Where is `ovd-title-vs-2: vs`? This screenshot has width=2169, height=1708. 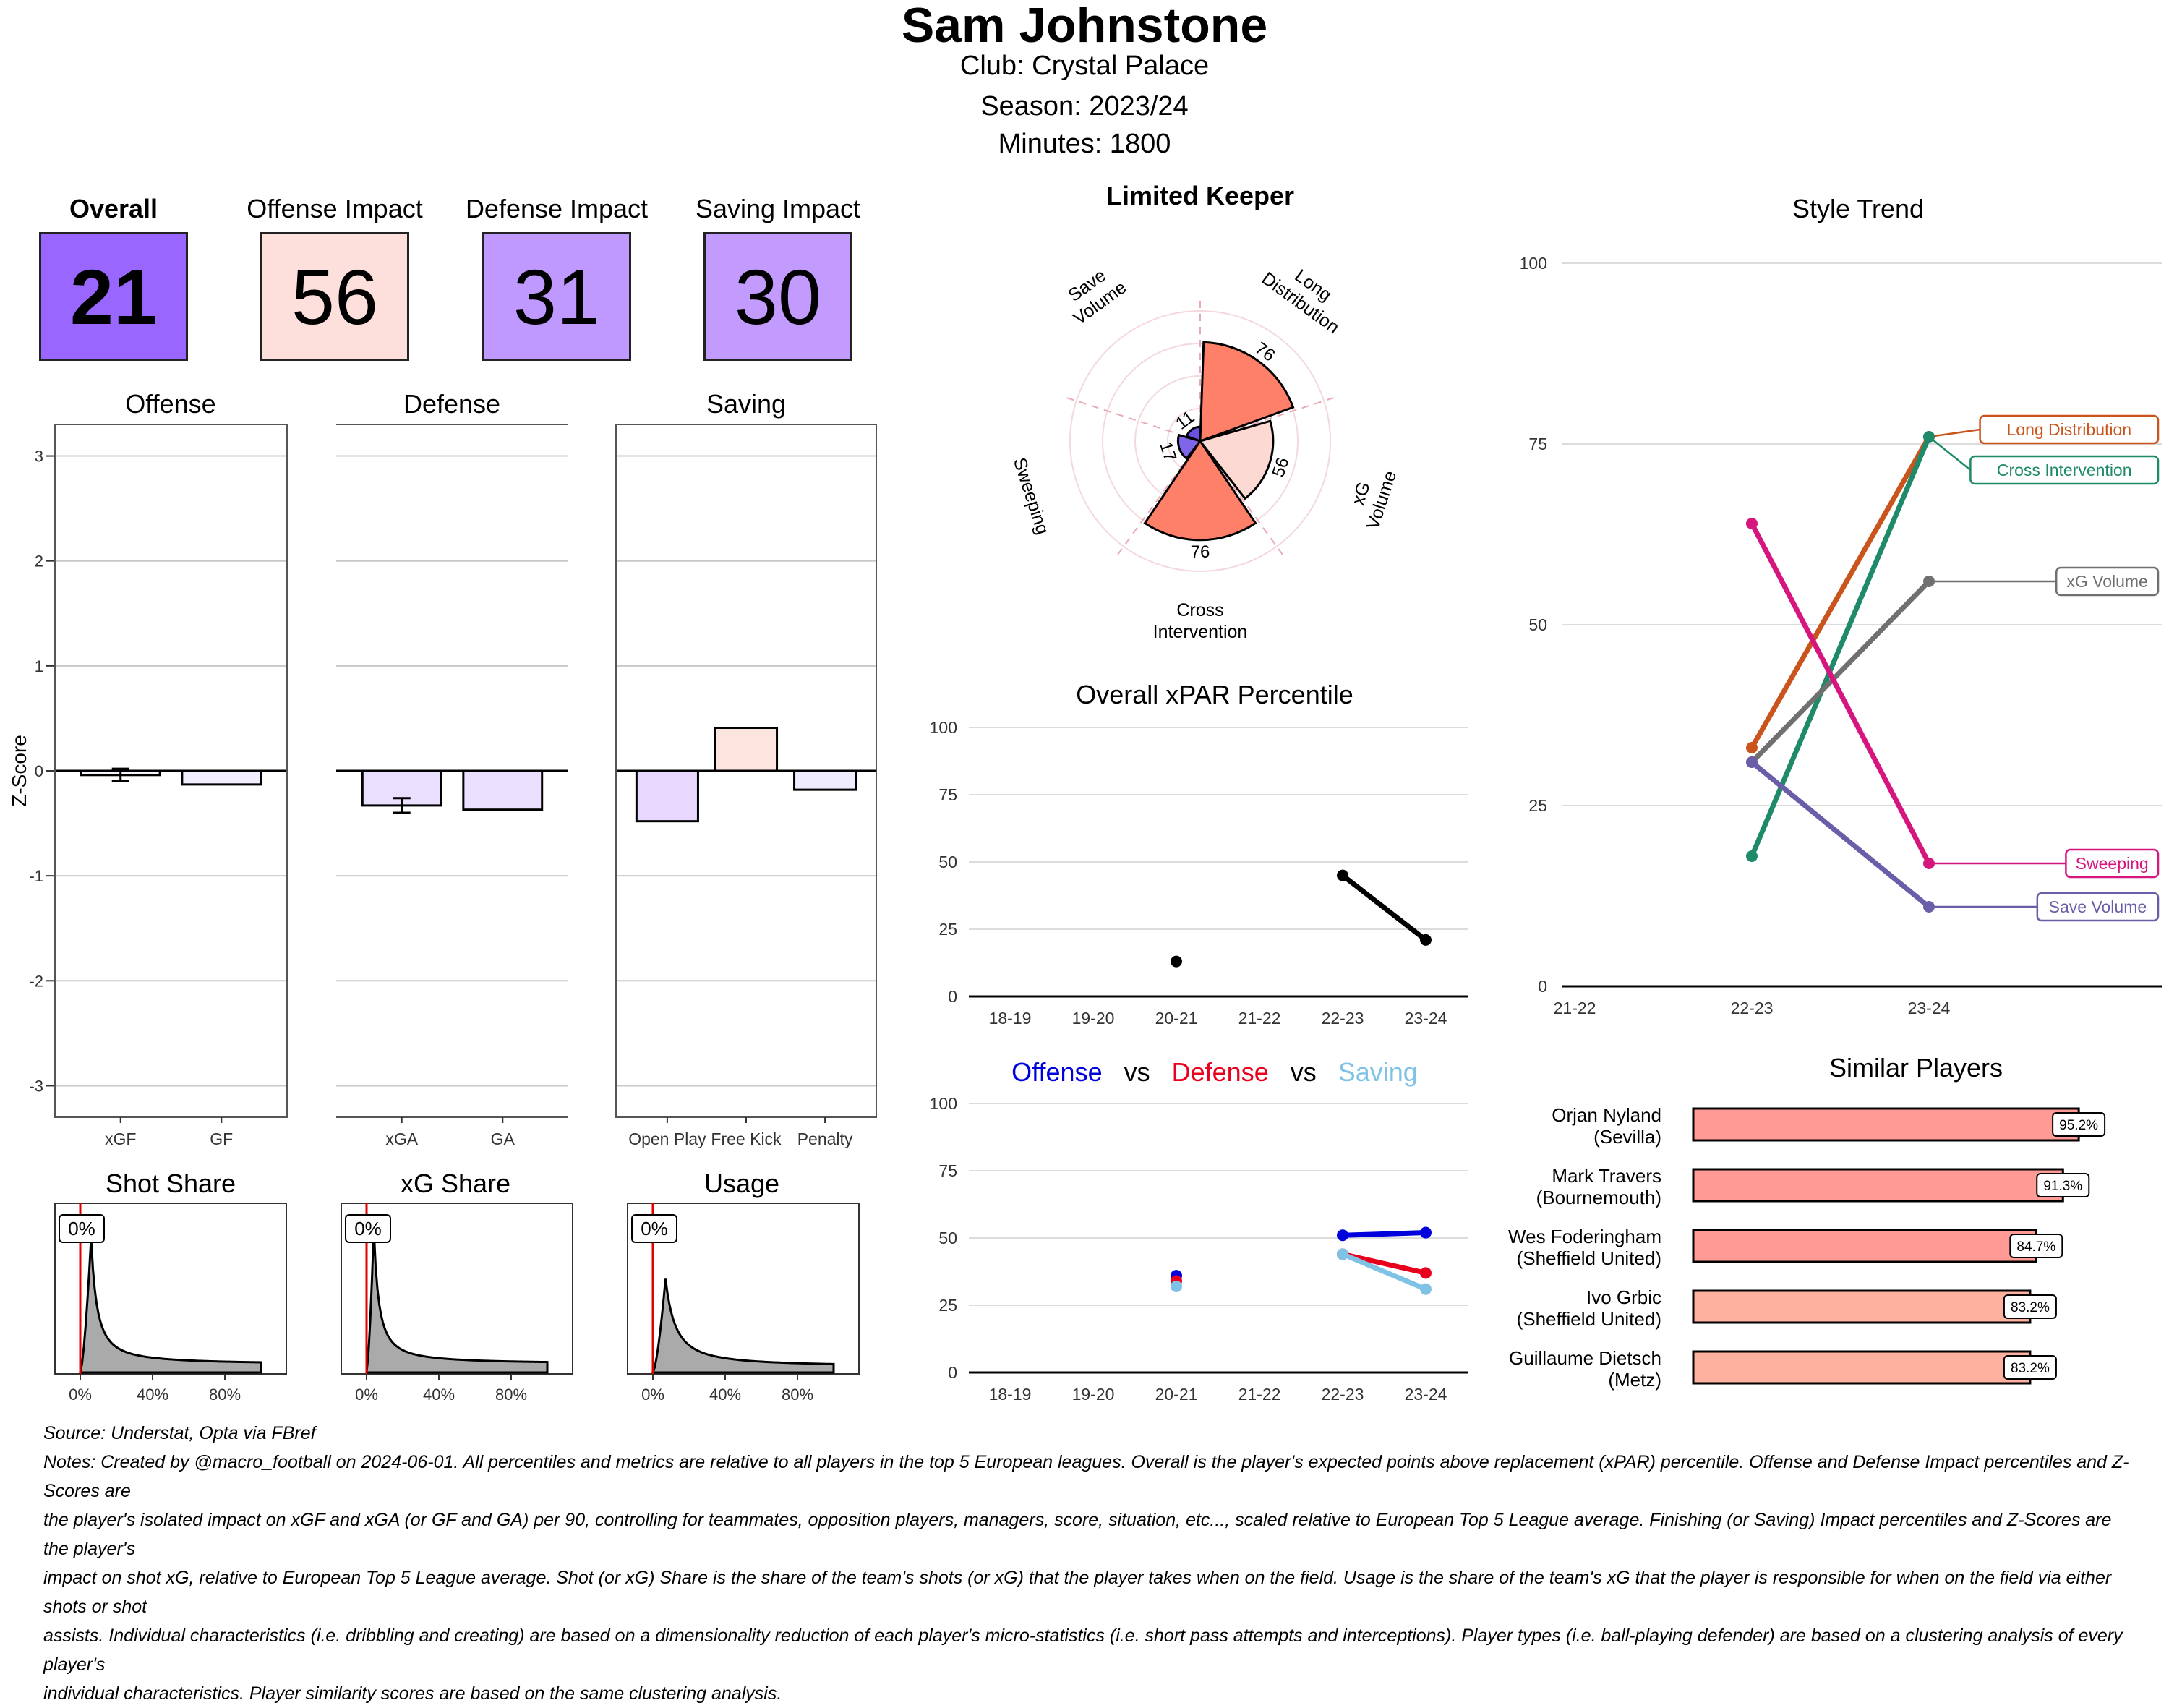 ovd-title-vs-2: vs is located at coordinates (1303, 1072).